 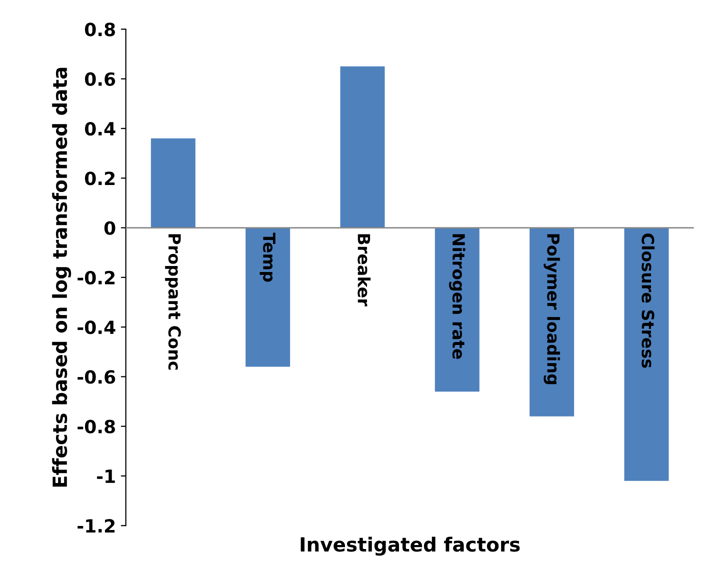 I want to click on y-tick-label: -0.4, so click(x=97, y=327).